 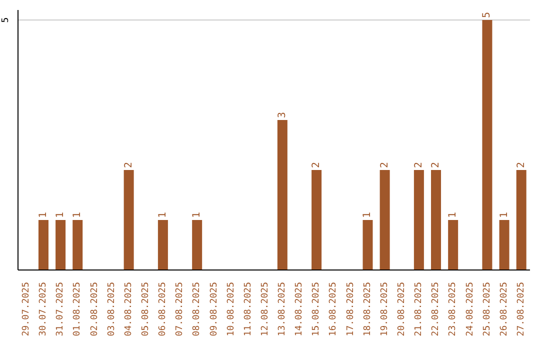 I want to click on x-tick-label: 02.08.2025, so click(x=95, y=309).